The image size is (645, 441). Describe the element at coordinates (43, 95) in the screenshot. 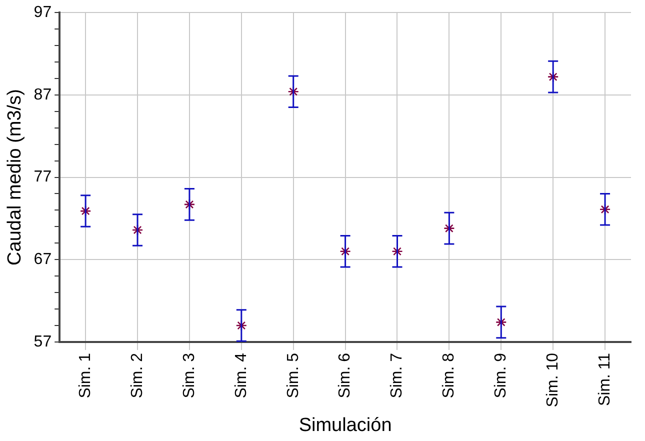

I see `y-tick-label: 87` at that location.